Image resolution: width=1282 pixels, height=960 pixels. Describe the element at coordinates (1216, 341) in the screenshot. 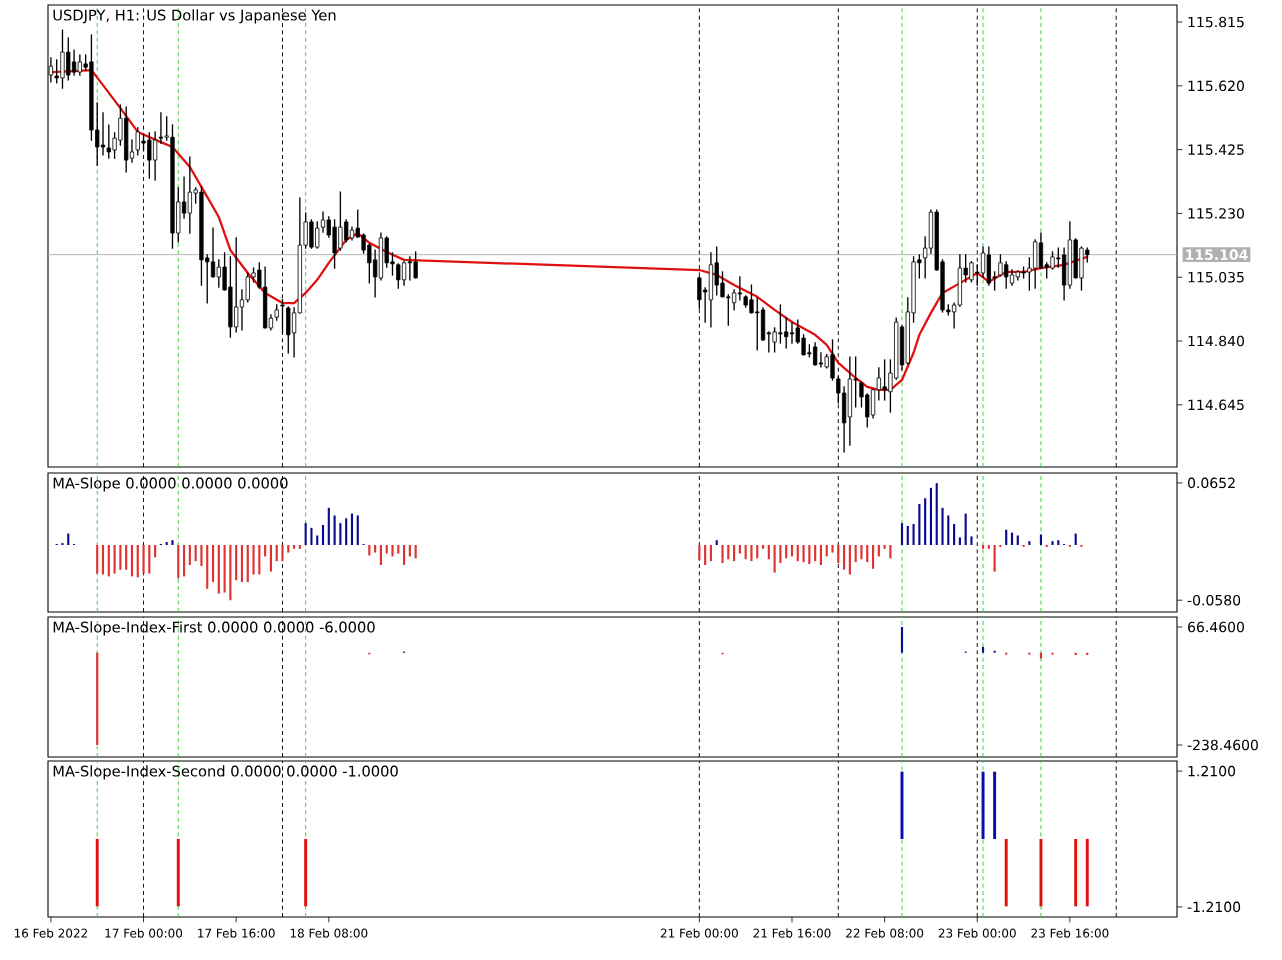

I see `y-tick-label: 114.840` at that location.